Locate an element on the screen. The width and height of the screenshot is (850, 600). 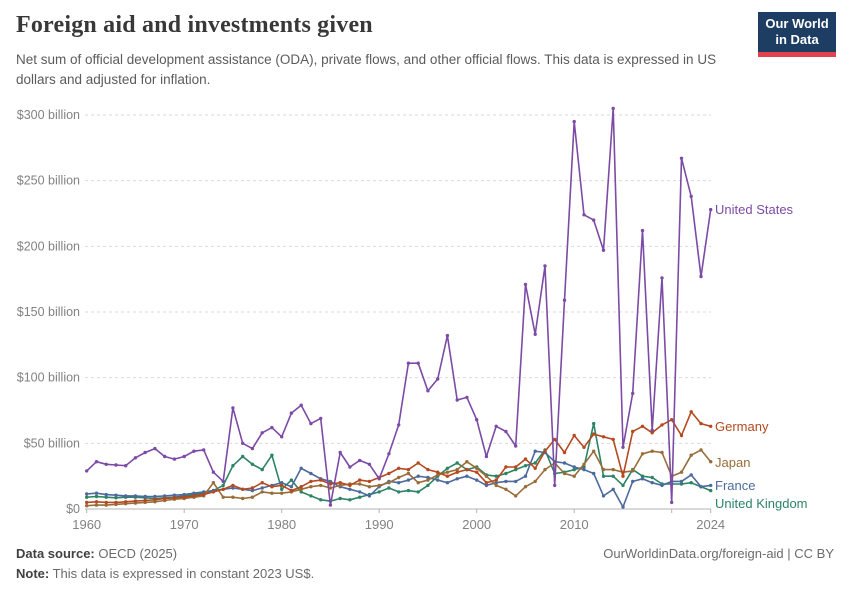
data-source-label: Data source: is located at coordinates (55, 553).